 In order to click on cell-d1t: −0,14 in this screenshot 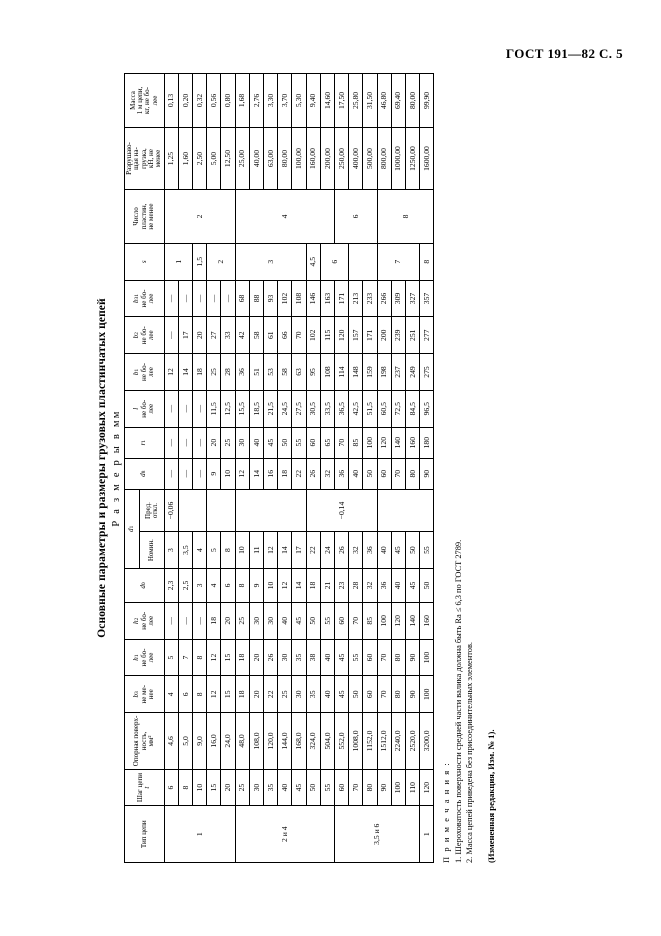, I will do `click(341, 510)`.